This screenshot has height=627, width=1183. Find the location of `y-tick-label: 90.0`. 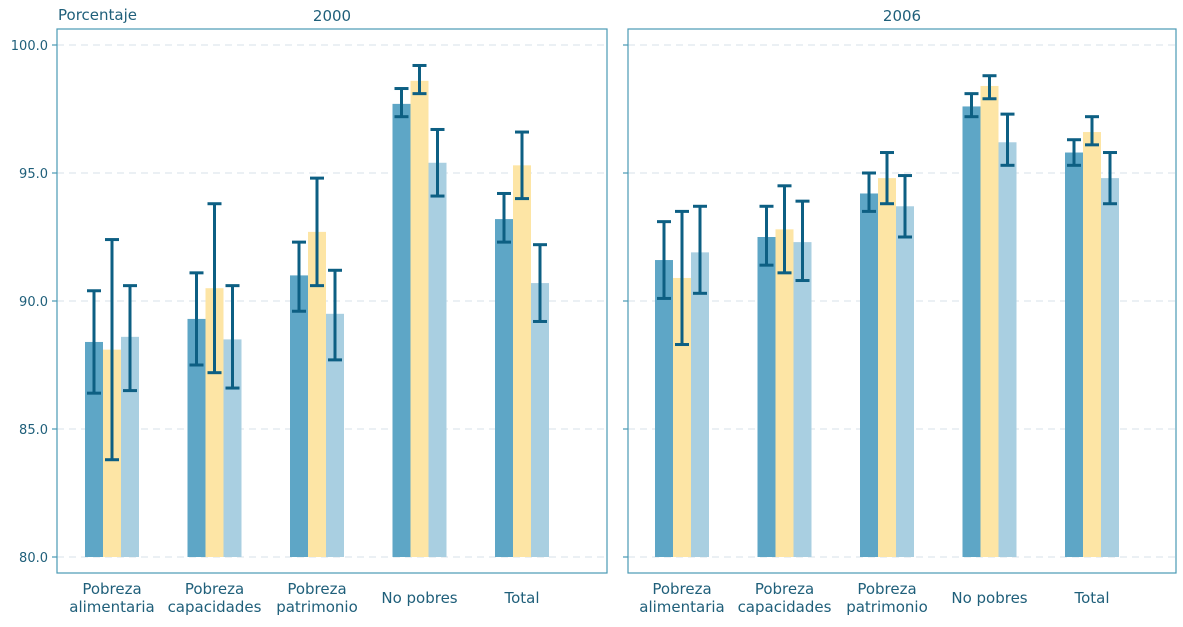

y-tick-label: 90.0 is located at coordinates (33, 302).